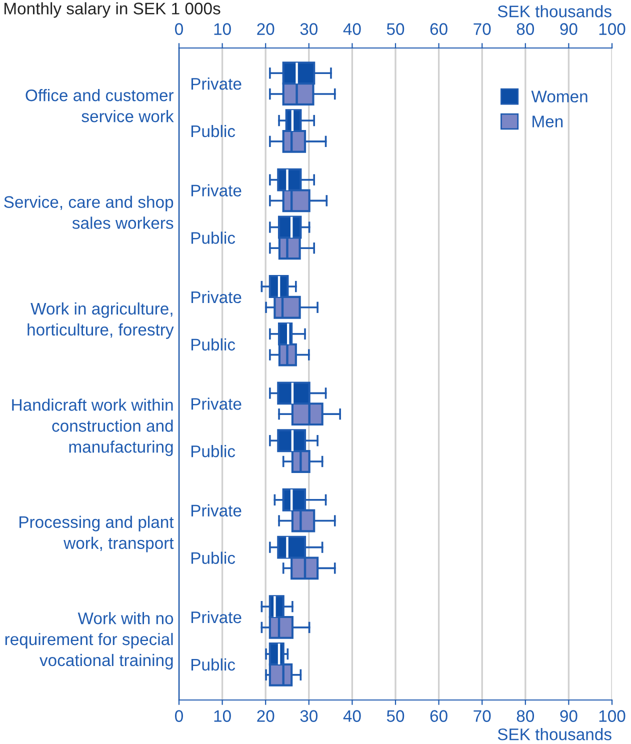 The image size is (631, 744). I want to click on x2-tick-label: 40, so click(352, 29).